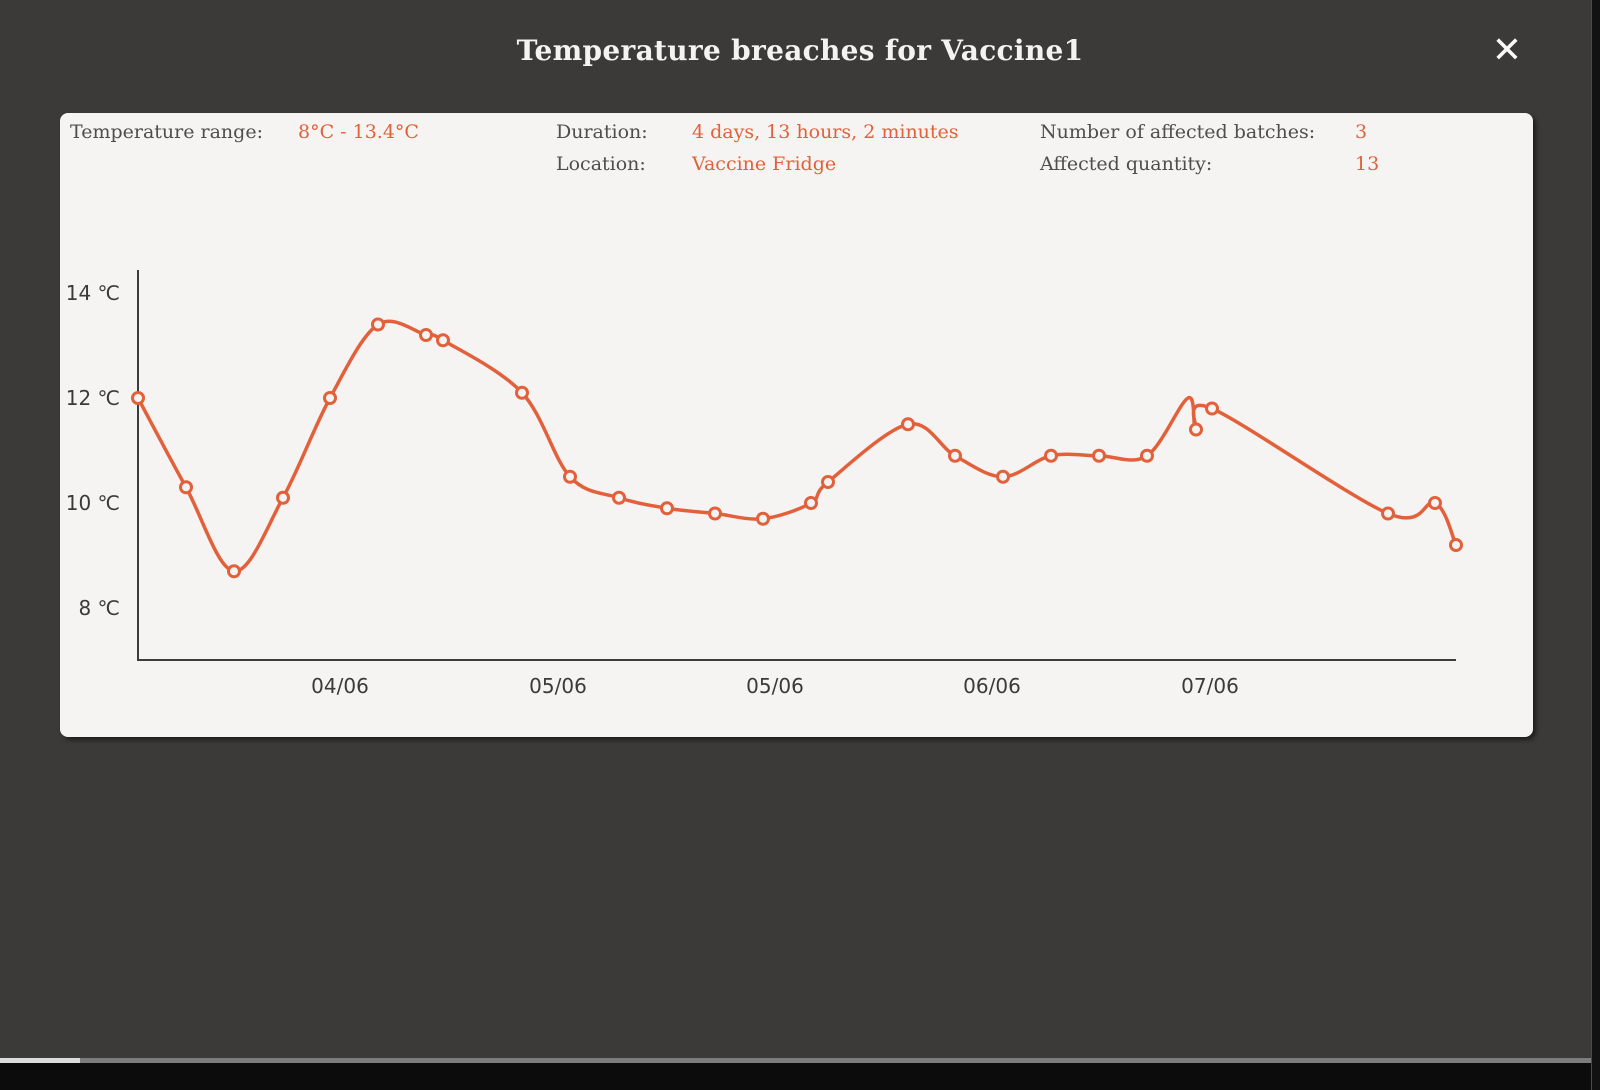 The height and width of the screenshot is (1090, 1600). Describe the element at coordinates (1178, 132) in the screenshot. I see `affected-batches-label: Number of affected batches:` at that location.